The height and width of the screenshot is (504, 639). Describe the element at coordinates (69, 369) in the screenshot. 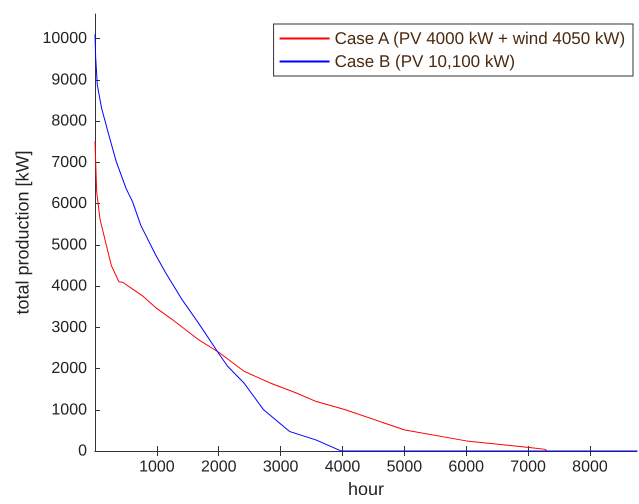

I see `y-tick-label: 2000` at that location.